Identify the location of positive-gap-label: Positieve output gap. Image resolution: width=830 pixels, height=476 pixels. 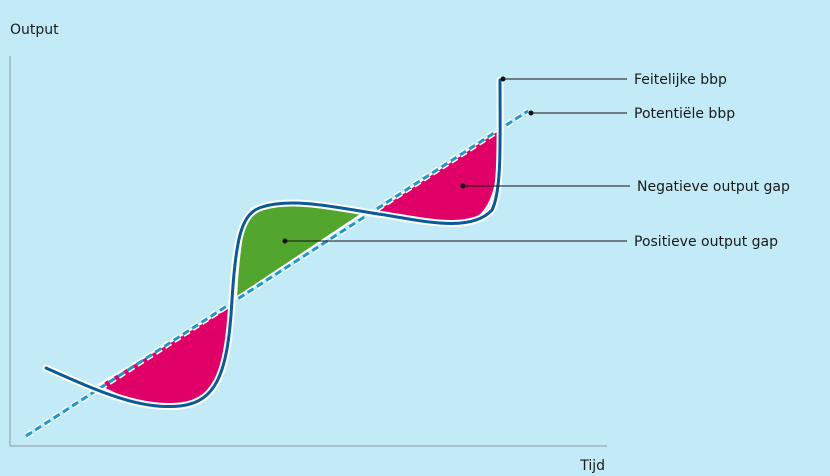
(706, 242).